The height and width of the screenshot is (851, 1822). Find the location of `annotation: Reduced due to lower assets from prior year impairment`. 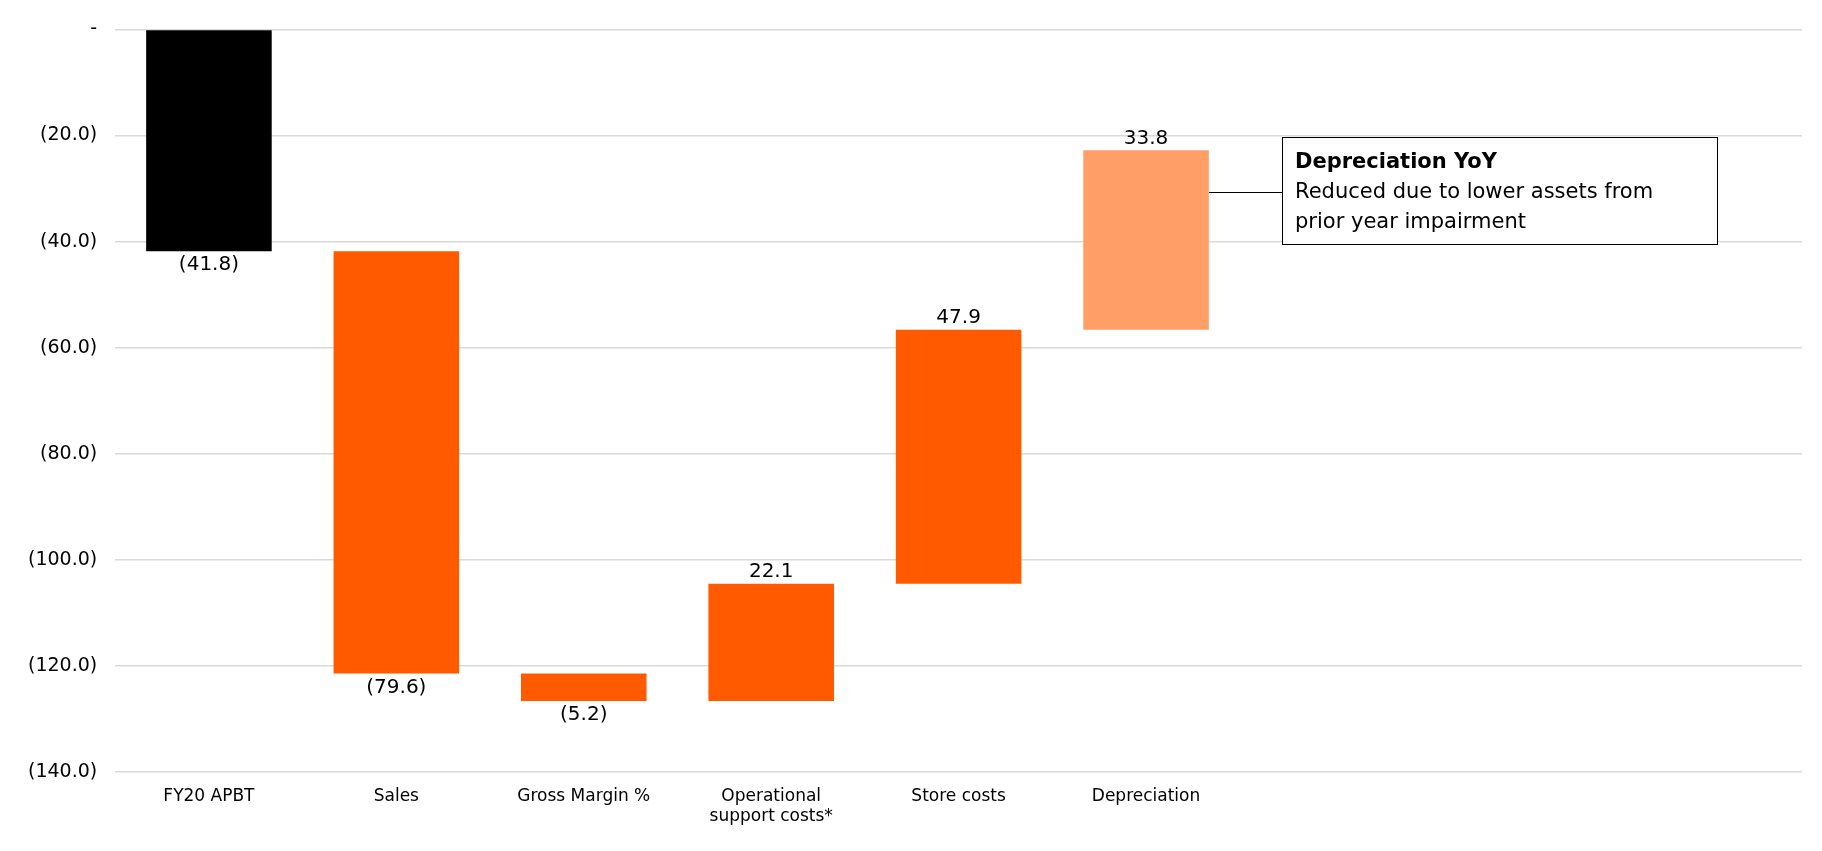

annotation: Reduced due to lower assets from prior year impairment is located at coordinates (1475, 206).